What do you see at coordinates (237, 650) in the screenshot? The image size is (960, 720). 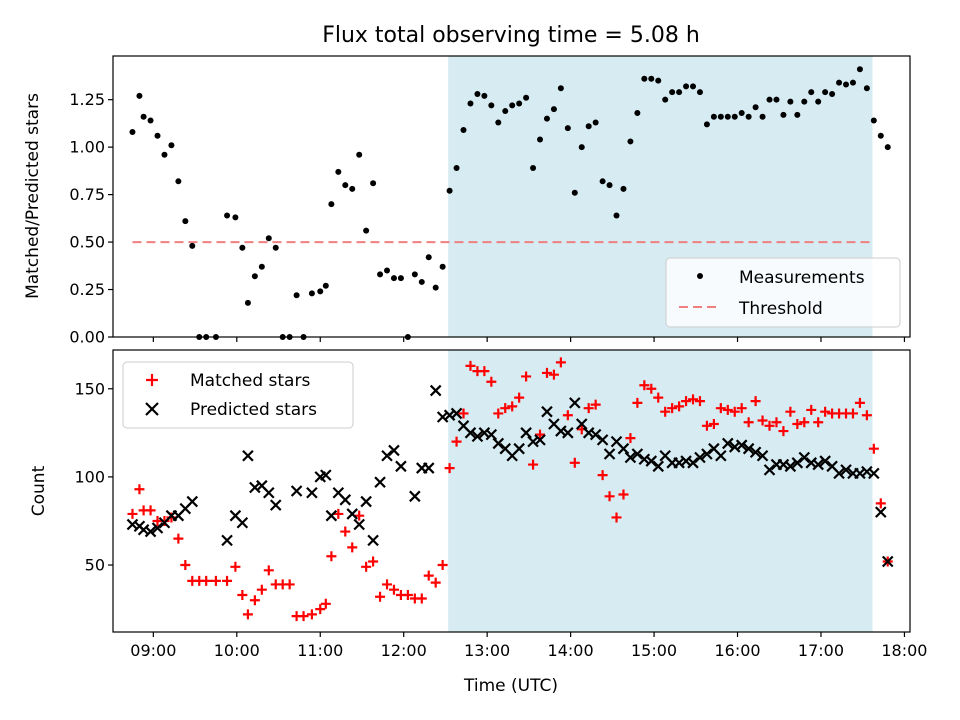 I see `x-tick-label: 10:00` at bounding box center [237, 650].